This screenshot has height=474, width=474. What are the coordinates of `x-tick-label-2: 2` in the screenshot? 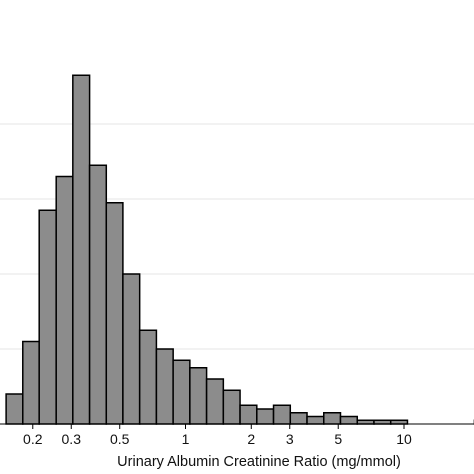 It's located at (251, 439).